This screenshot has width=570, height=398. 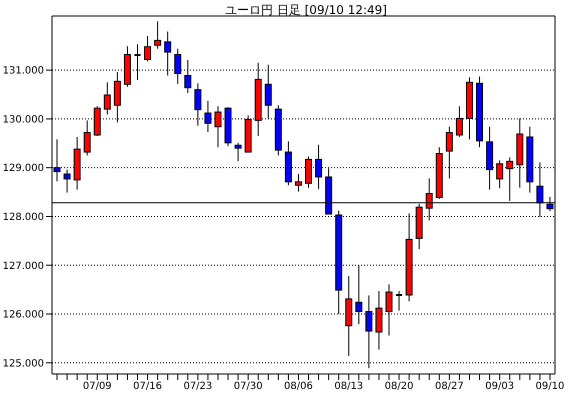 What do you see at coordinates (399, 386) in the screenshot?
I see `x-tick-label: 08/20` at bounding box center [399, 386].